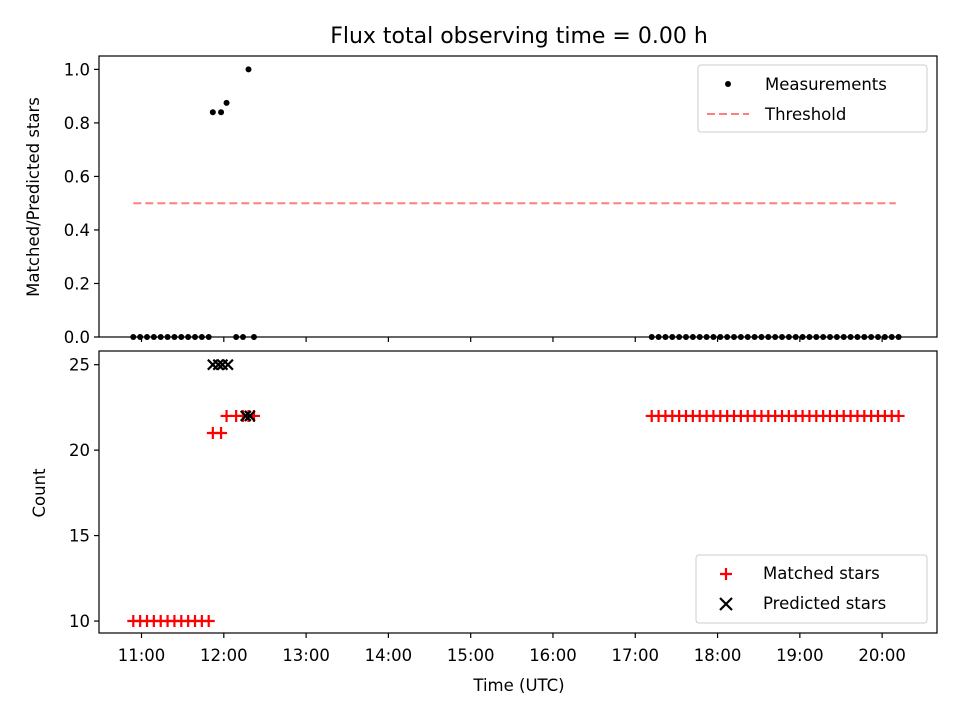 The width and height of the screenshot is (960, 720). What do you see at coordinates (553, 655) in the screenshot?
I see `count-xtick-label: 16:00` at bounding box center [553, 655].